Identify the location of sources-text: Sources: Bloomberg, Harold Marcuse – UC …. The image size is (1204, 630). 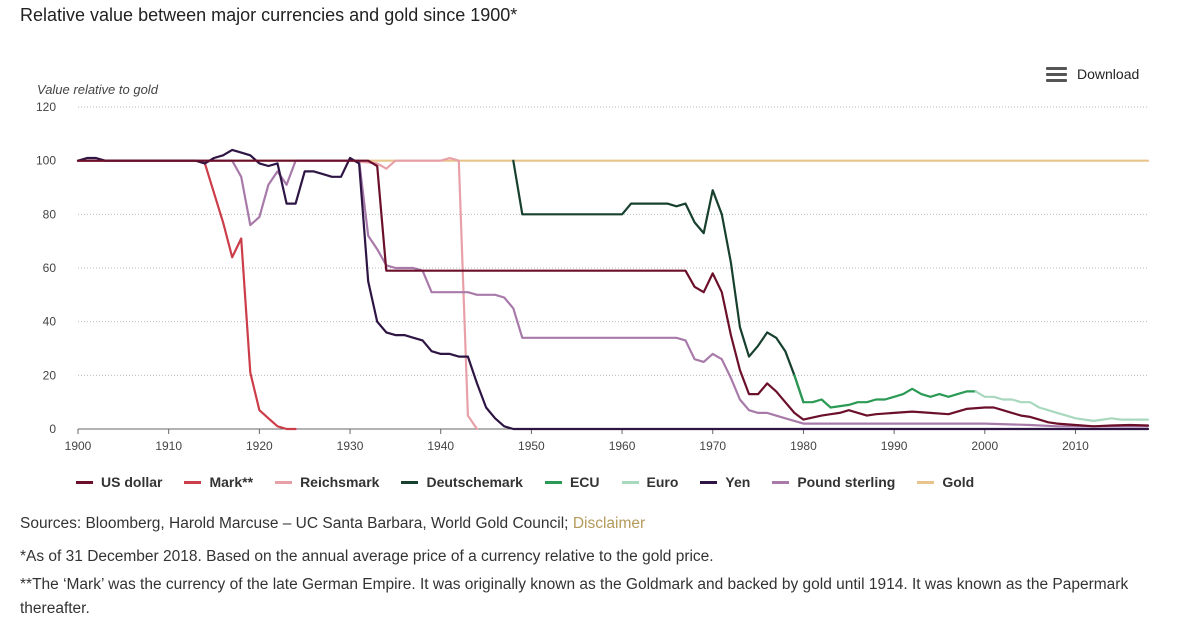
(294, 523).